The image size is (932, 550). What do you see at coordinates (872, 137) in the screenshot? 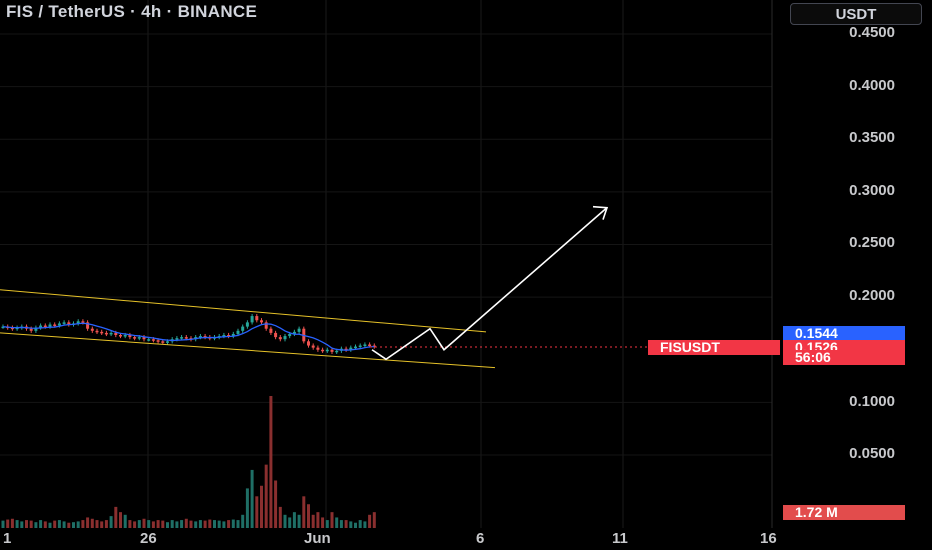
I see `y-tick-label: 0.3500` at bounding box center [872, 137].